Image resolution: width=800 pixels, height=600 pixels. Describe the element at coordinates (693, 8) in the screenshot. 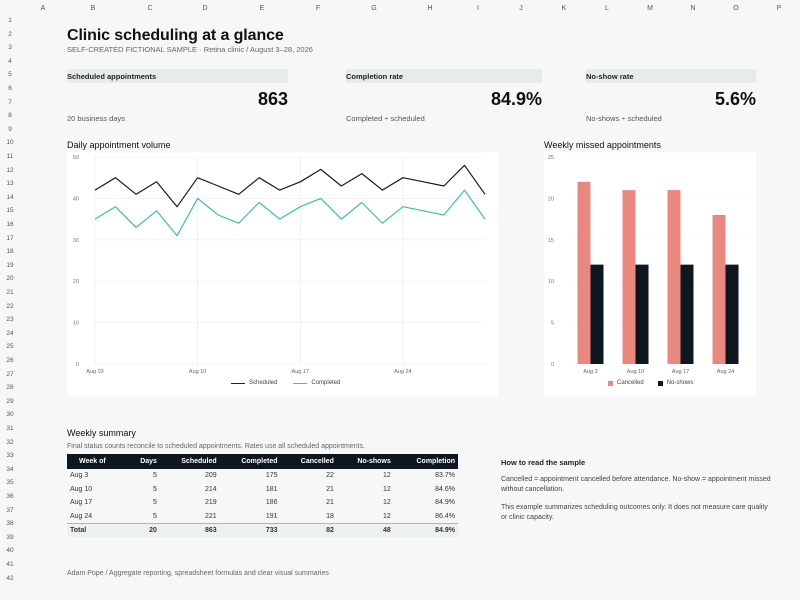

I see `column-header-n: N` at that location.